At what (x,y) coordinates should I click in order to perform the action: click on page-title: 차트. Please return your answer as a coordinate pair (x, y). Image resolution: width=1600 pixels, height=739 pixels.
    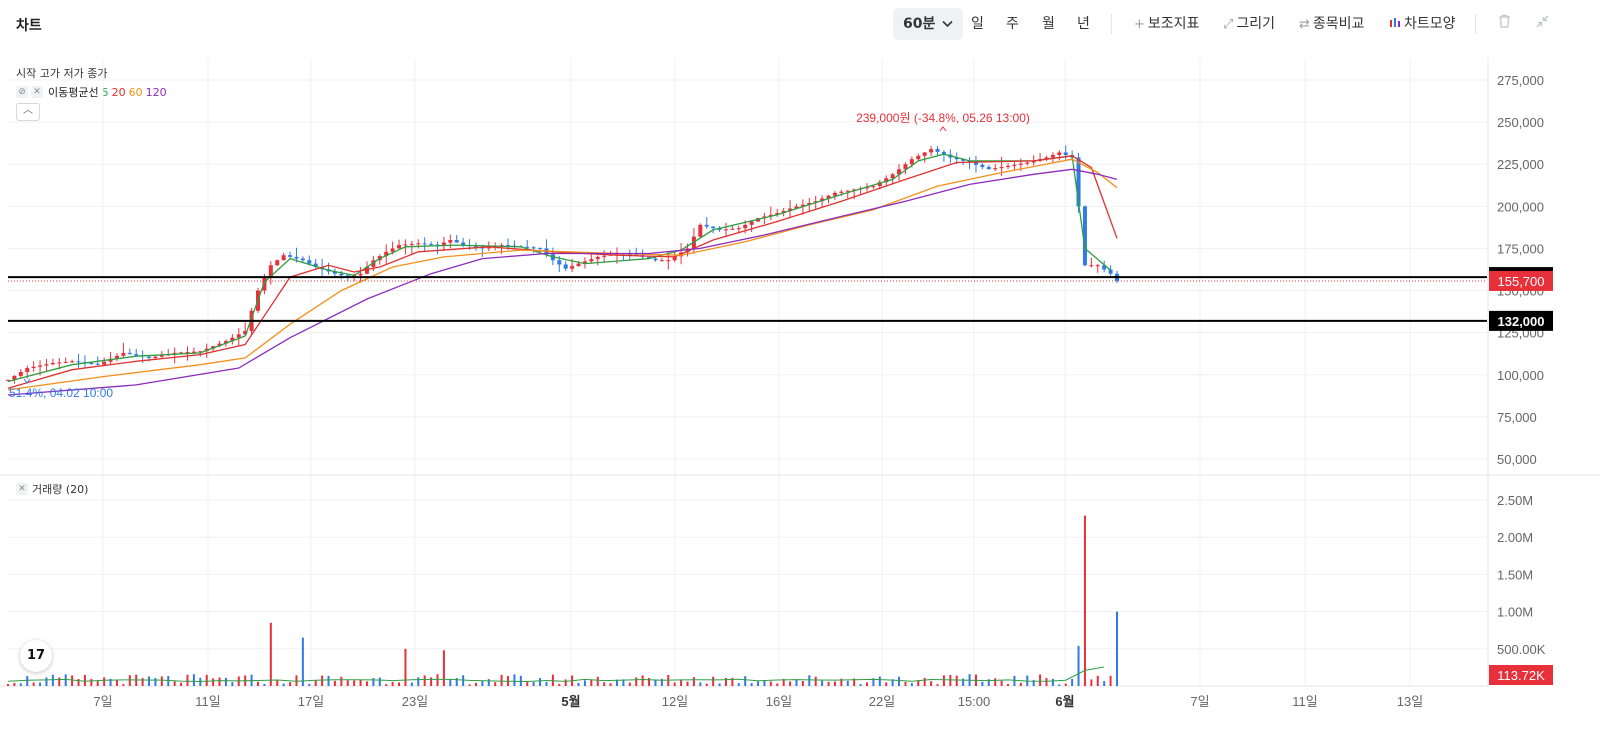
    Looking at the image, I should click on (29, 26).